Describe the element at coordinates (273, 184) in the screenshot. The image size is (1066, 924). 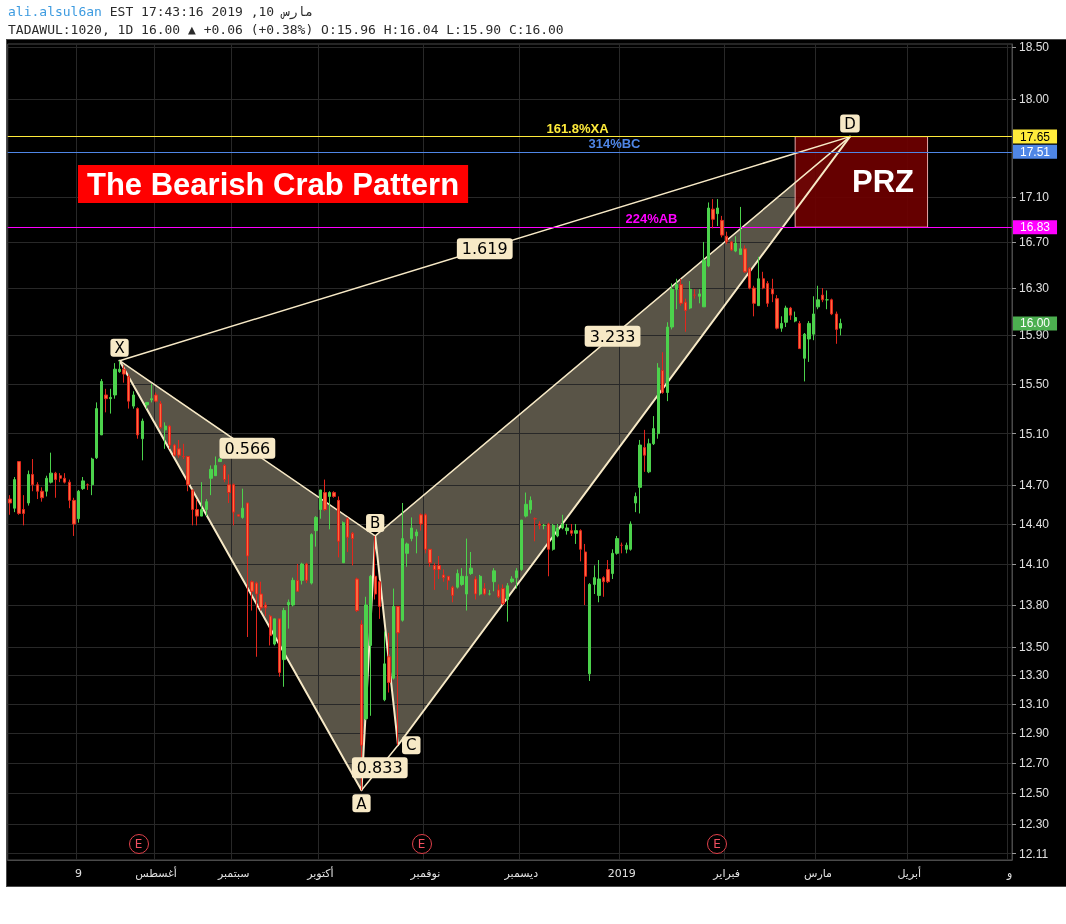
I see `text: The Bearish Crab Pattern` at that location.